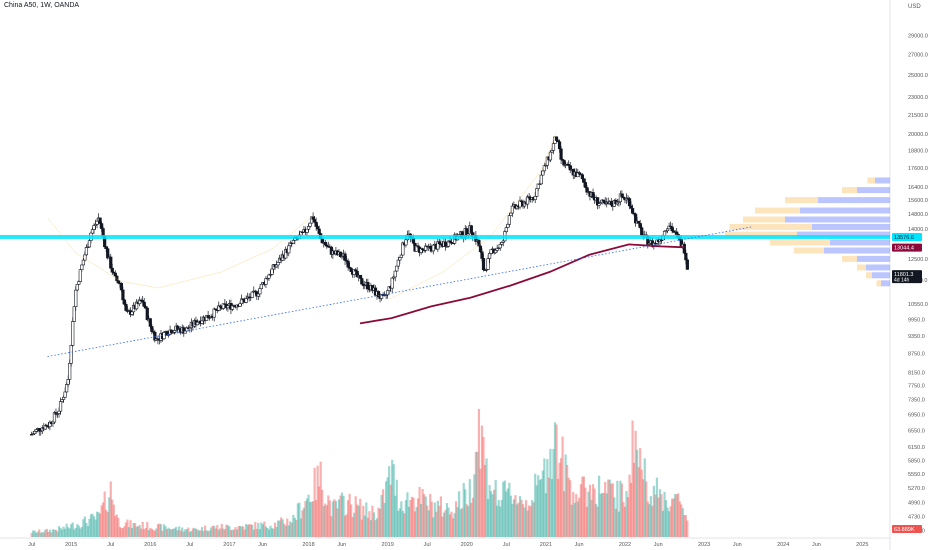 Image resolution: width=932 pixels, height=550 pixels. I want to click on time-tick-label: 2020, so click(467, 545).